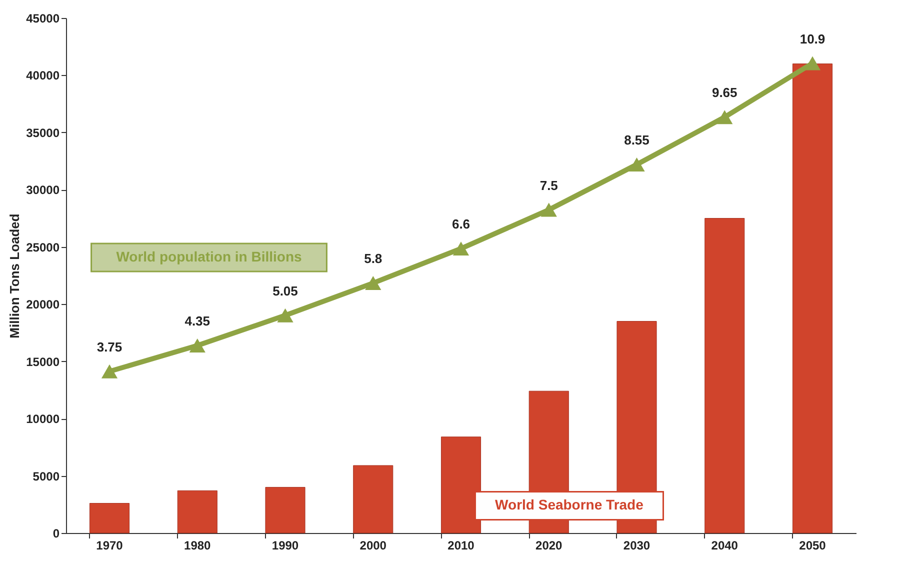 The width and height of the screenshot is (905, 580). I want to click on y-tick-label: 40000, so click(43, 75).